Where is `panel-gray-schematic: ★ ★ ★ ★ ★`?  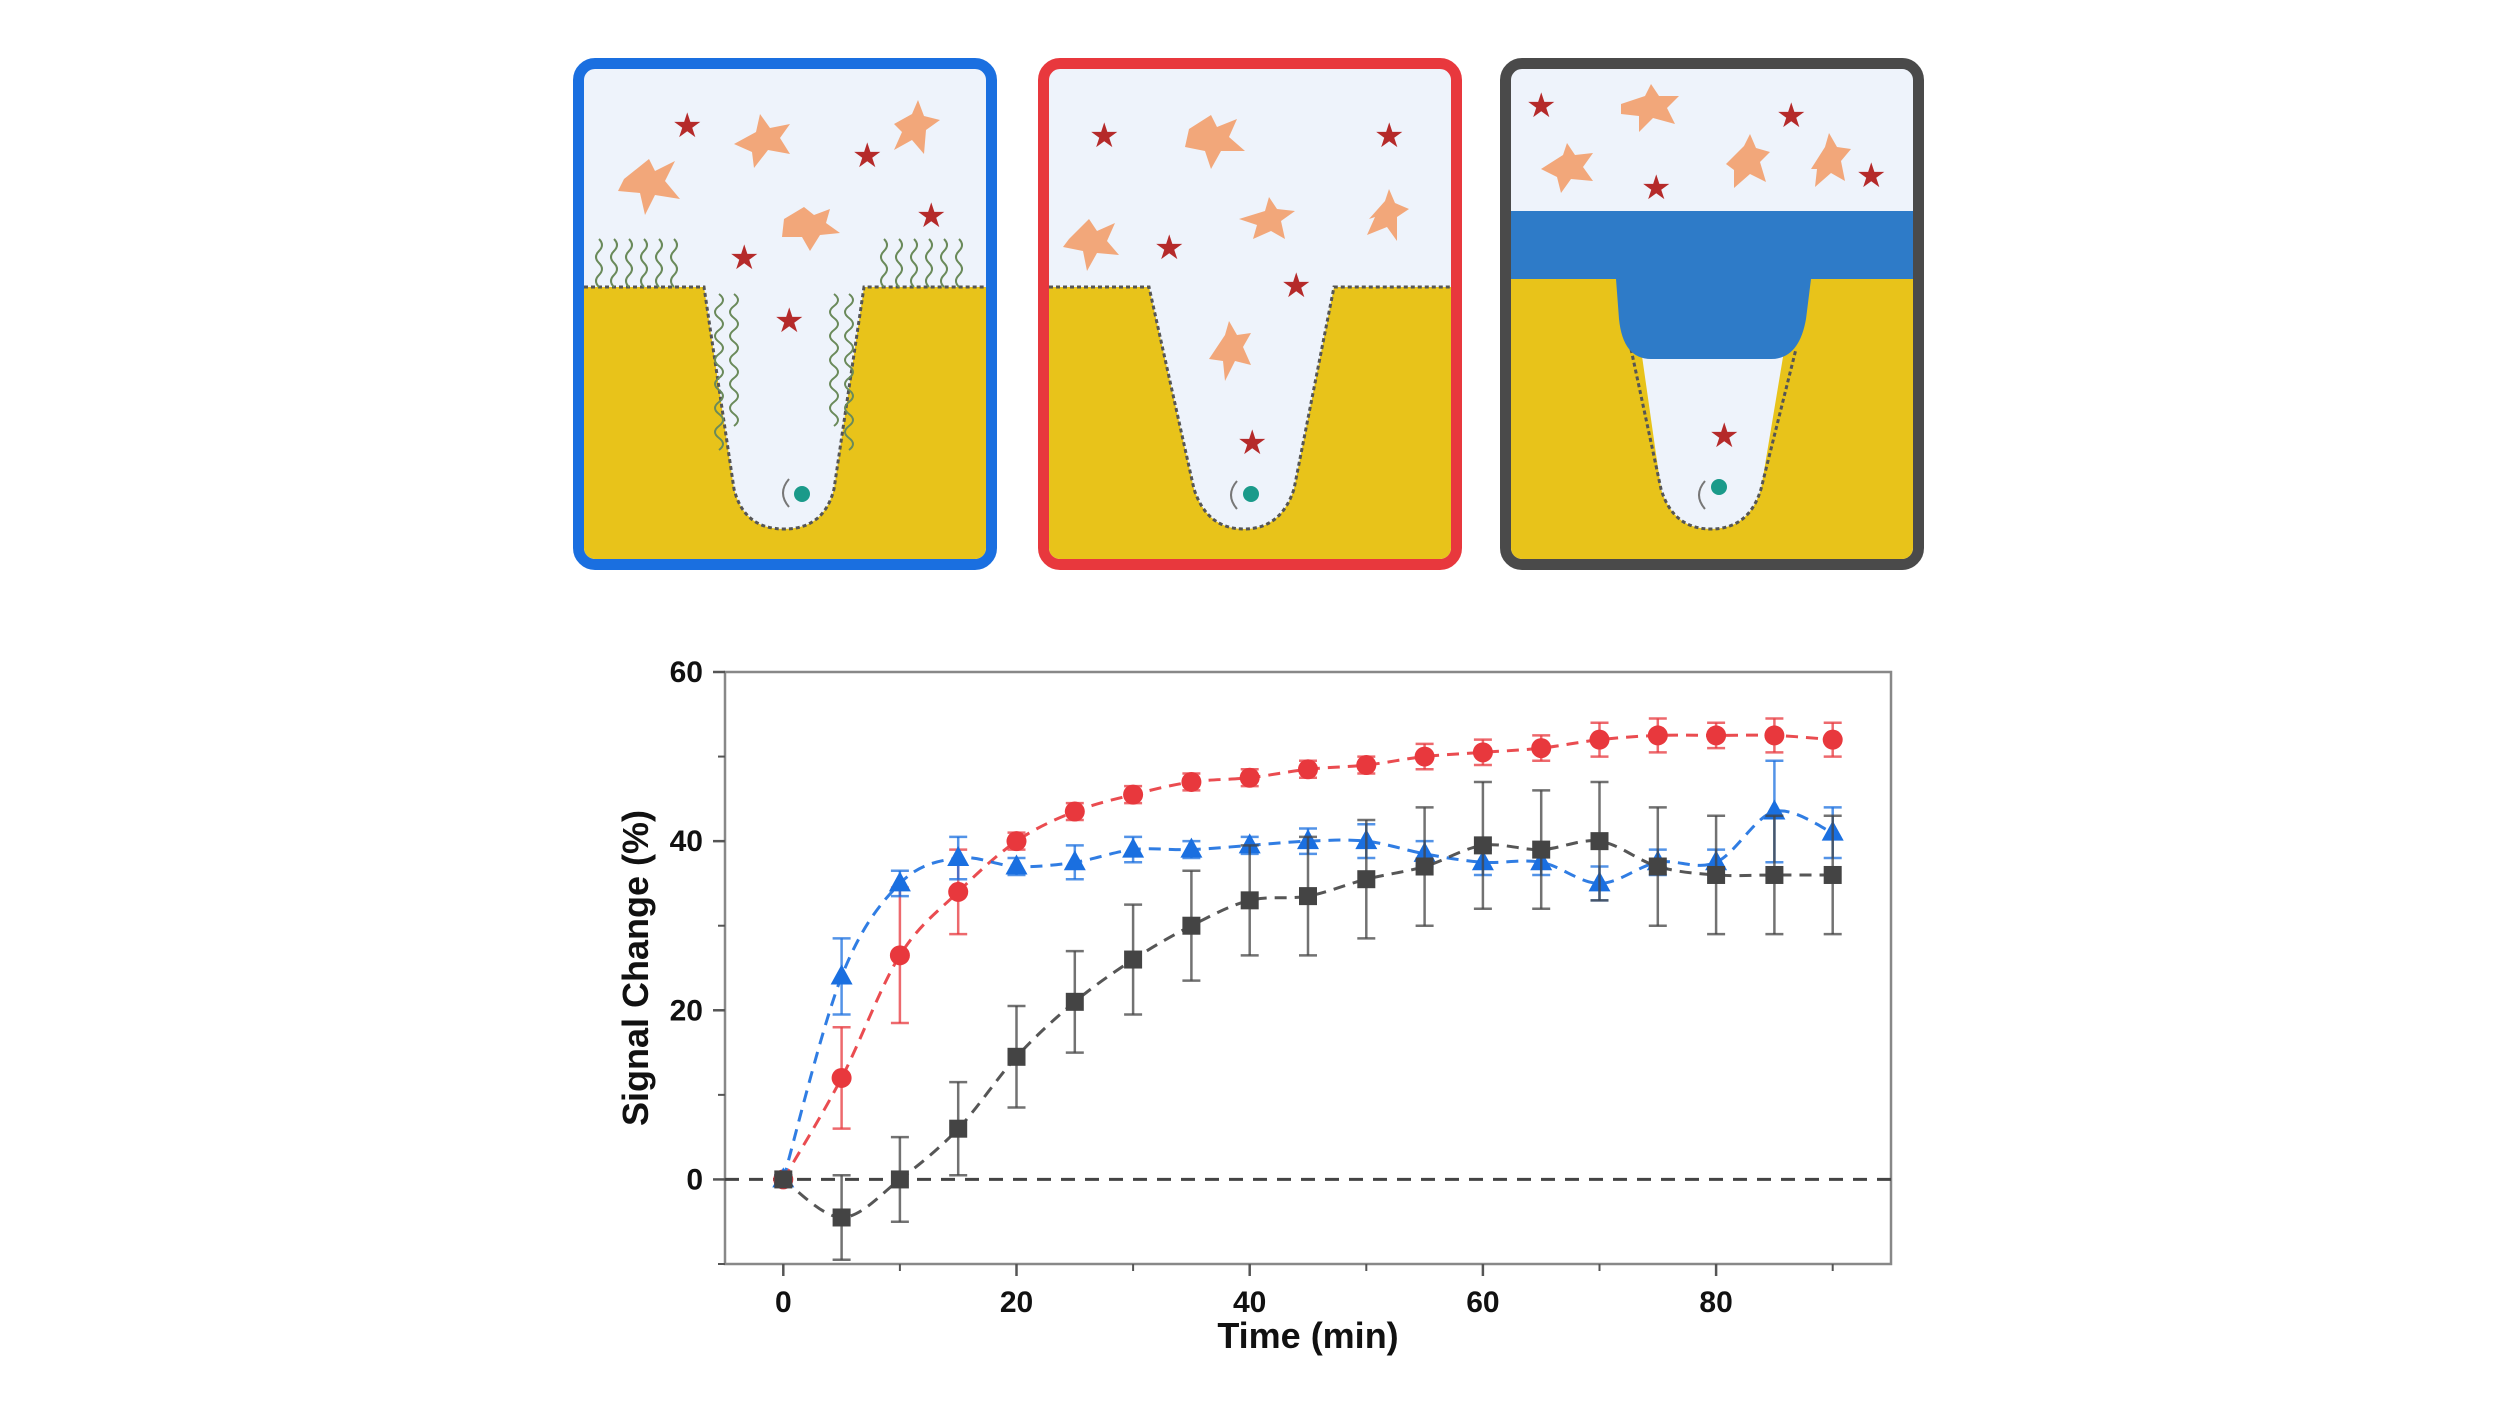 panel-gray-schematic: ★ ★ ★ ★ ★ is located at coordinates (1712, 314).